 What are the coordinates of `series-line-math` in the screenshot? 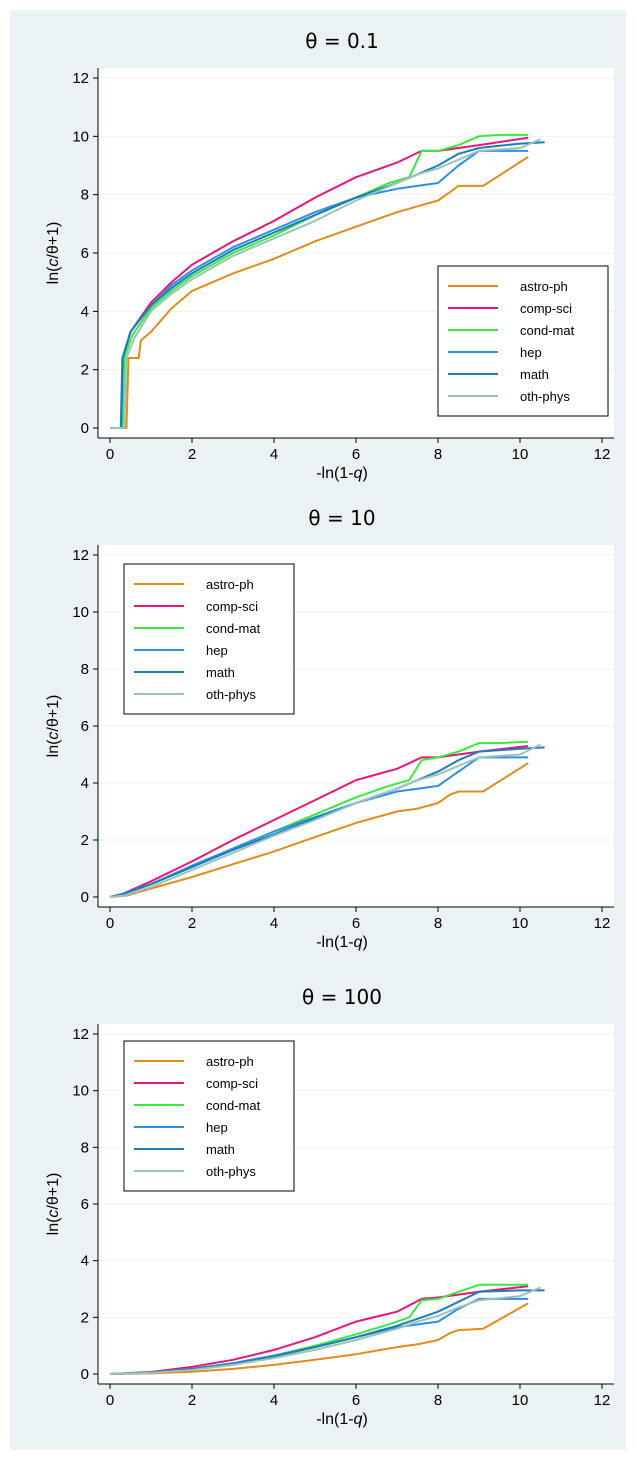 It's located at (327, 285).